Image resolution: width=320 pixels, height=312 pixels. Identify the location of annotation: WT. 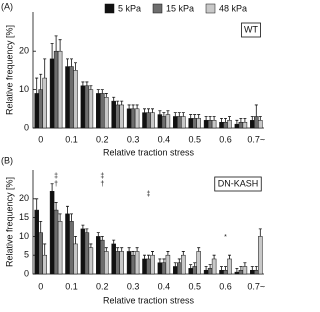
(251, 29).